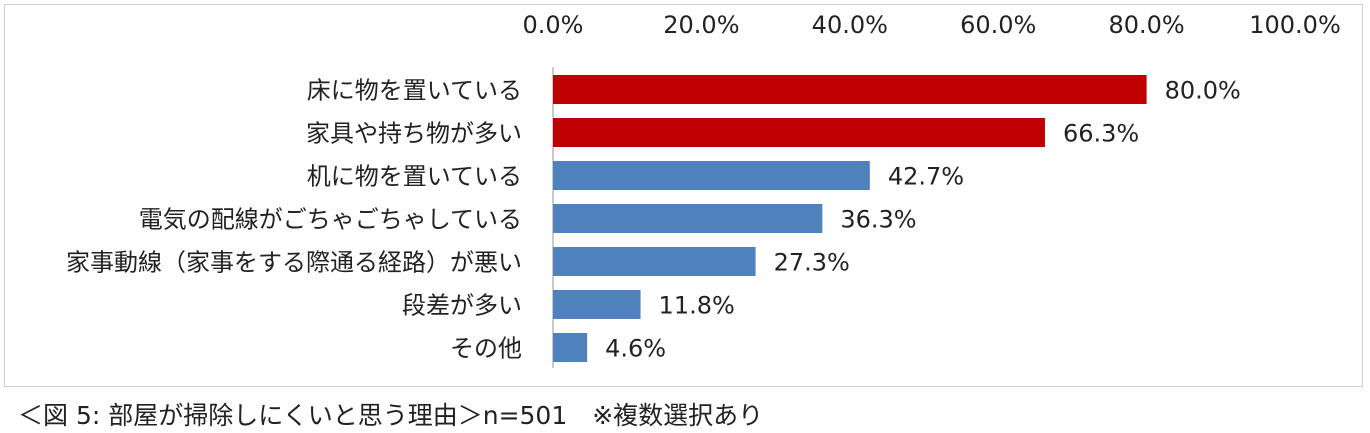  Describe the element at coordinates (878, 220) in the screenshot. I see `data-label: 36.3%` at that location.